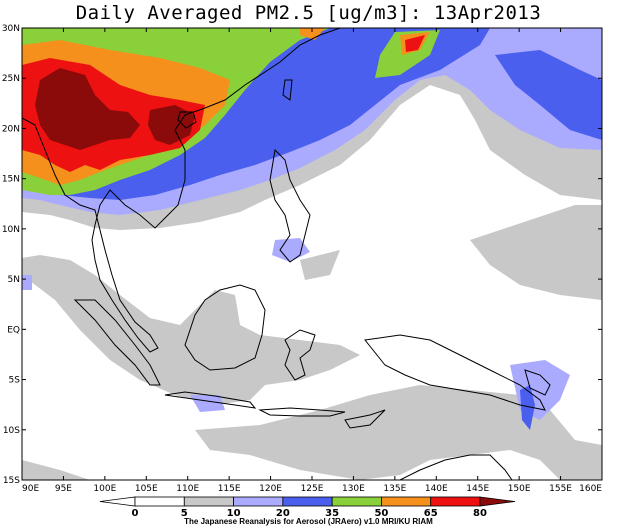  I want to click on lon-label: 140E, so click(436, 489).